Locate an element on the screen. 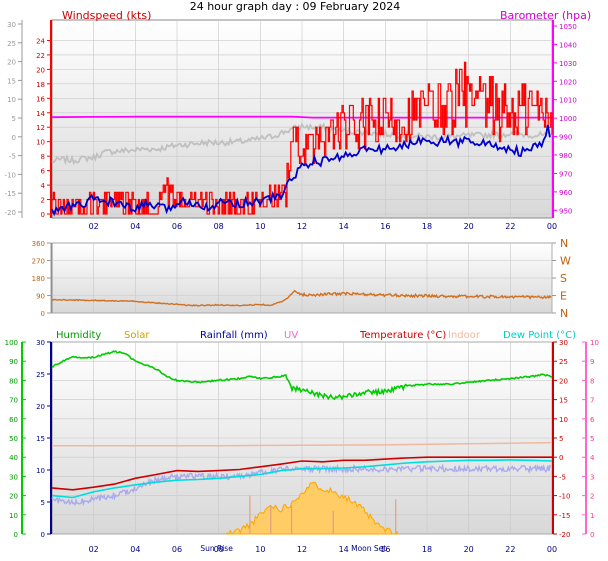 This screenshot has height=561, width=608. humidity-tick-label: 100 is located at coordinates (11, 343).